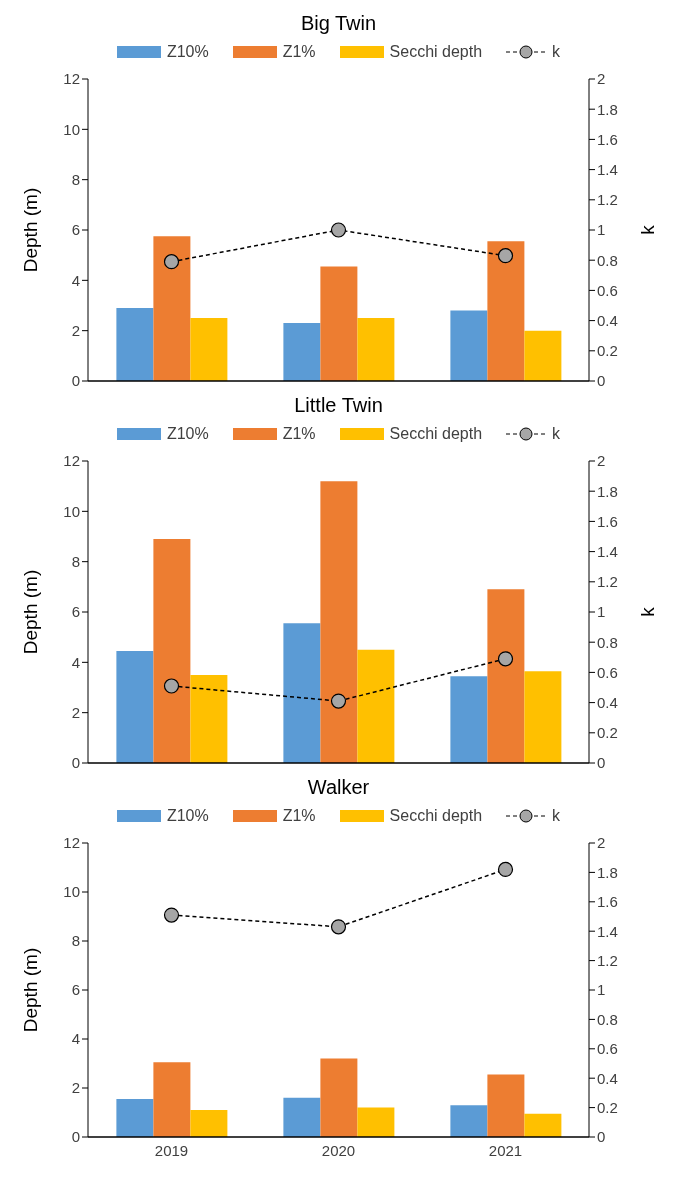  Describe the element at coordinates (338, 787) in the screenshot. I see `chart-title: Walker` at that location.